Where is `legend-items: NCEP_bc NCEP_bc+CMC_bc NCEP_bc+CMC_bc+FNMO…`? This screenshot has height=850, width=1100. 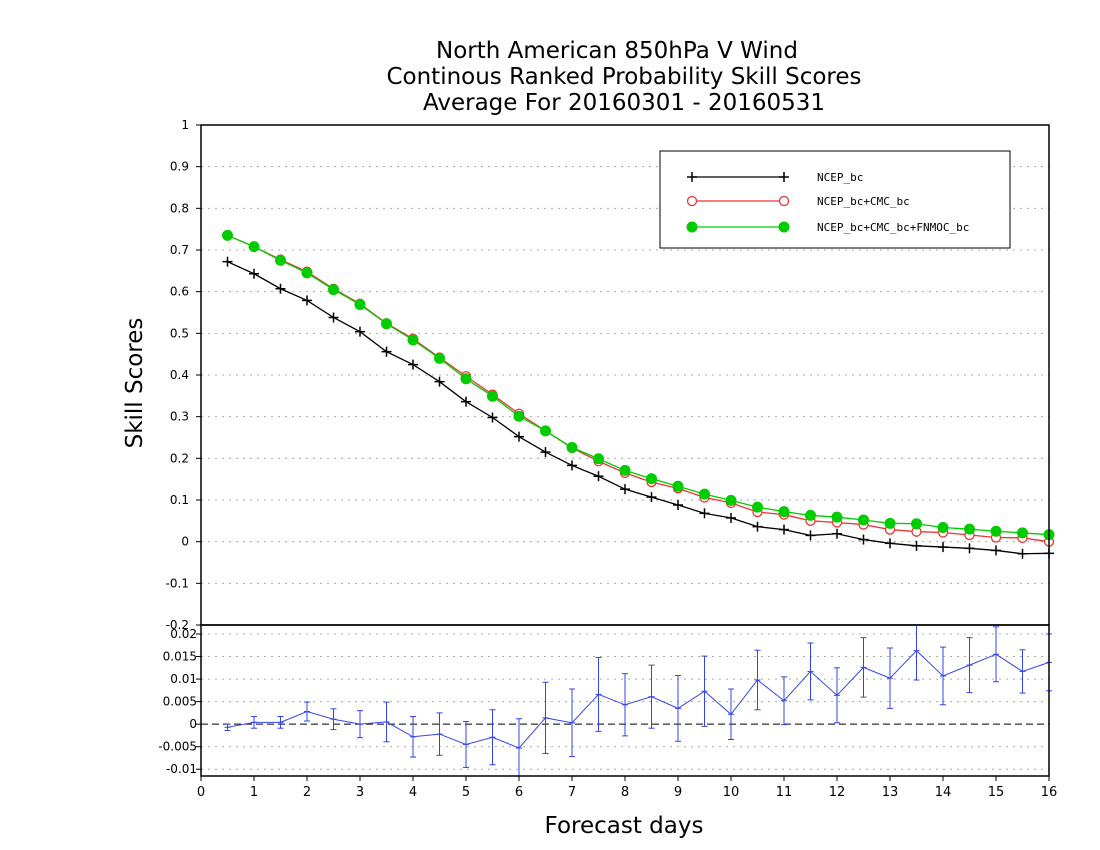 legend-items: NCEP_bc NCEP_bc+CMC_bc NCEP_bc+CMC_bc+FNMO… is located at coordinates (827, 202).